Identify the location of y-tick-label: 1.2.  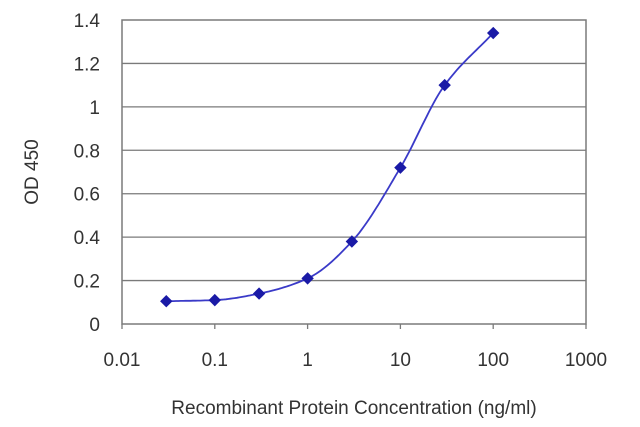
(87, 64).